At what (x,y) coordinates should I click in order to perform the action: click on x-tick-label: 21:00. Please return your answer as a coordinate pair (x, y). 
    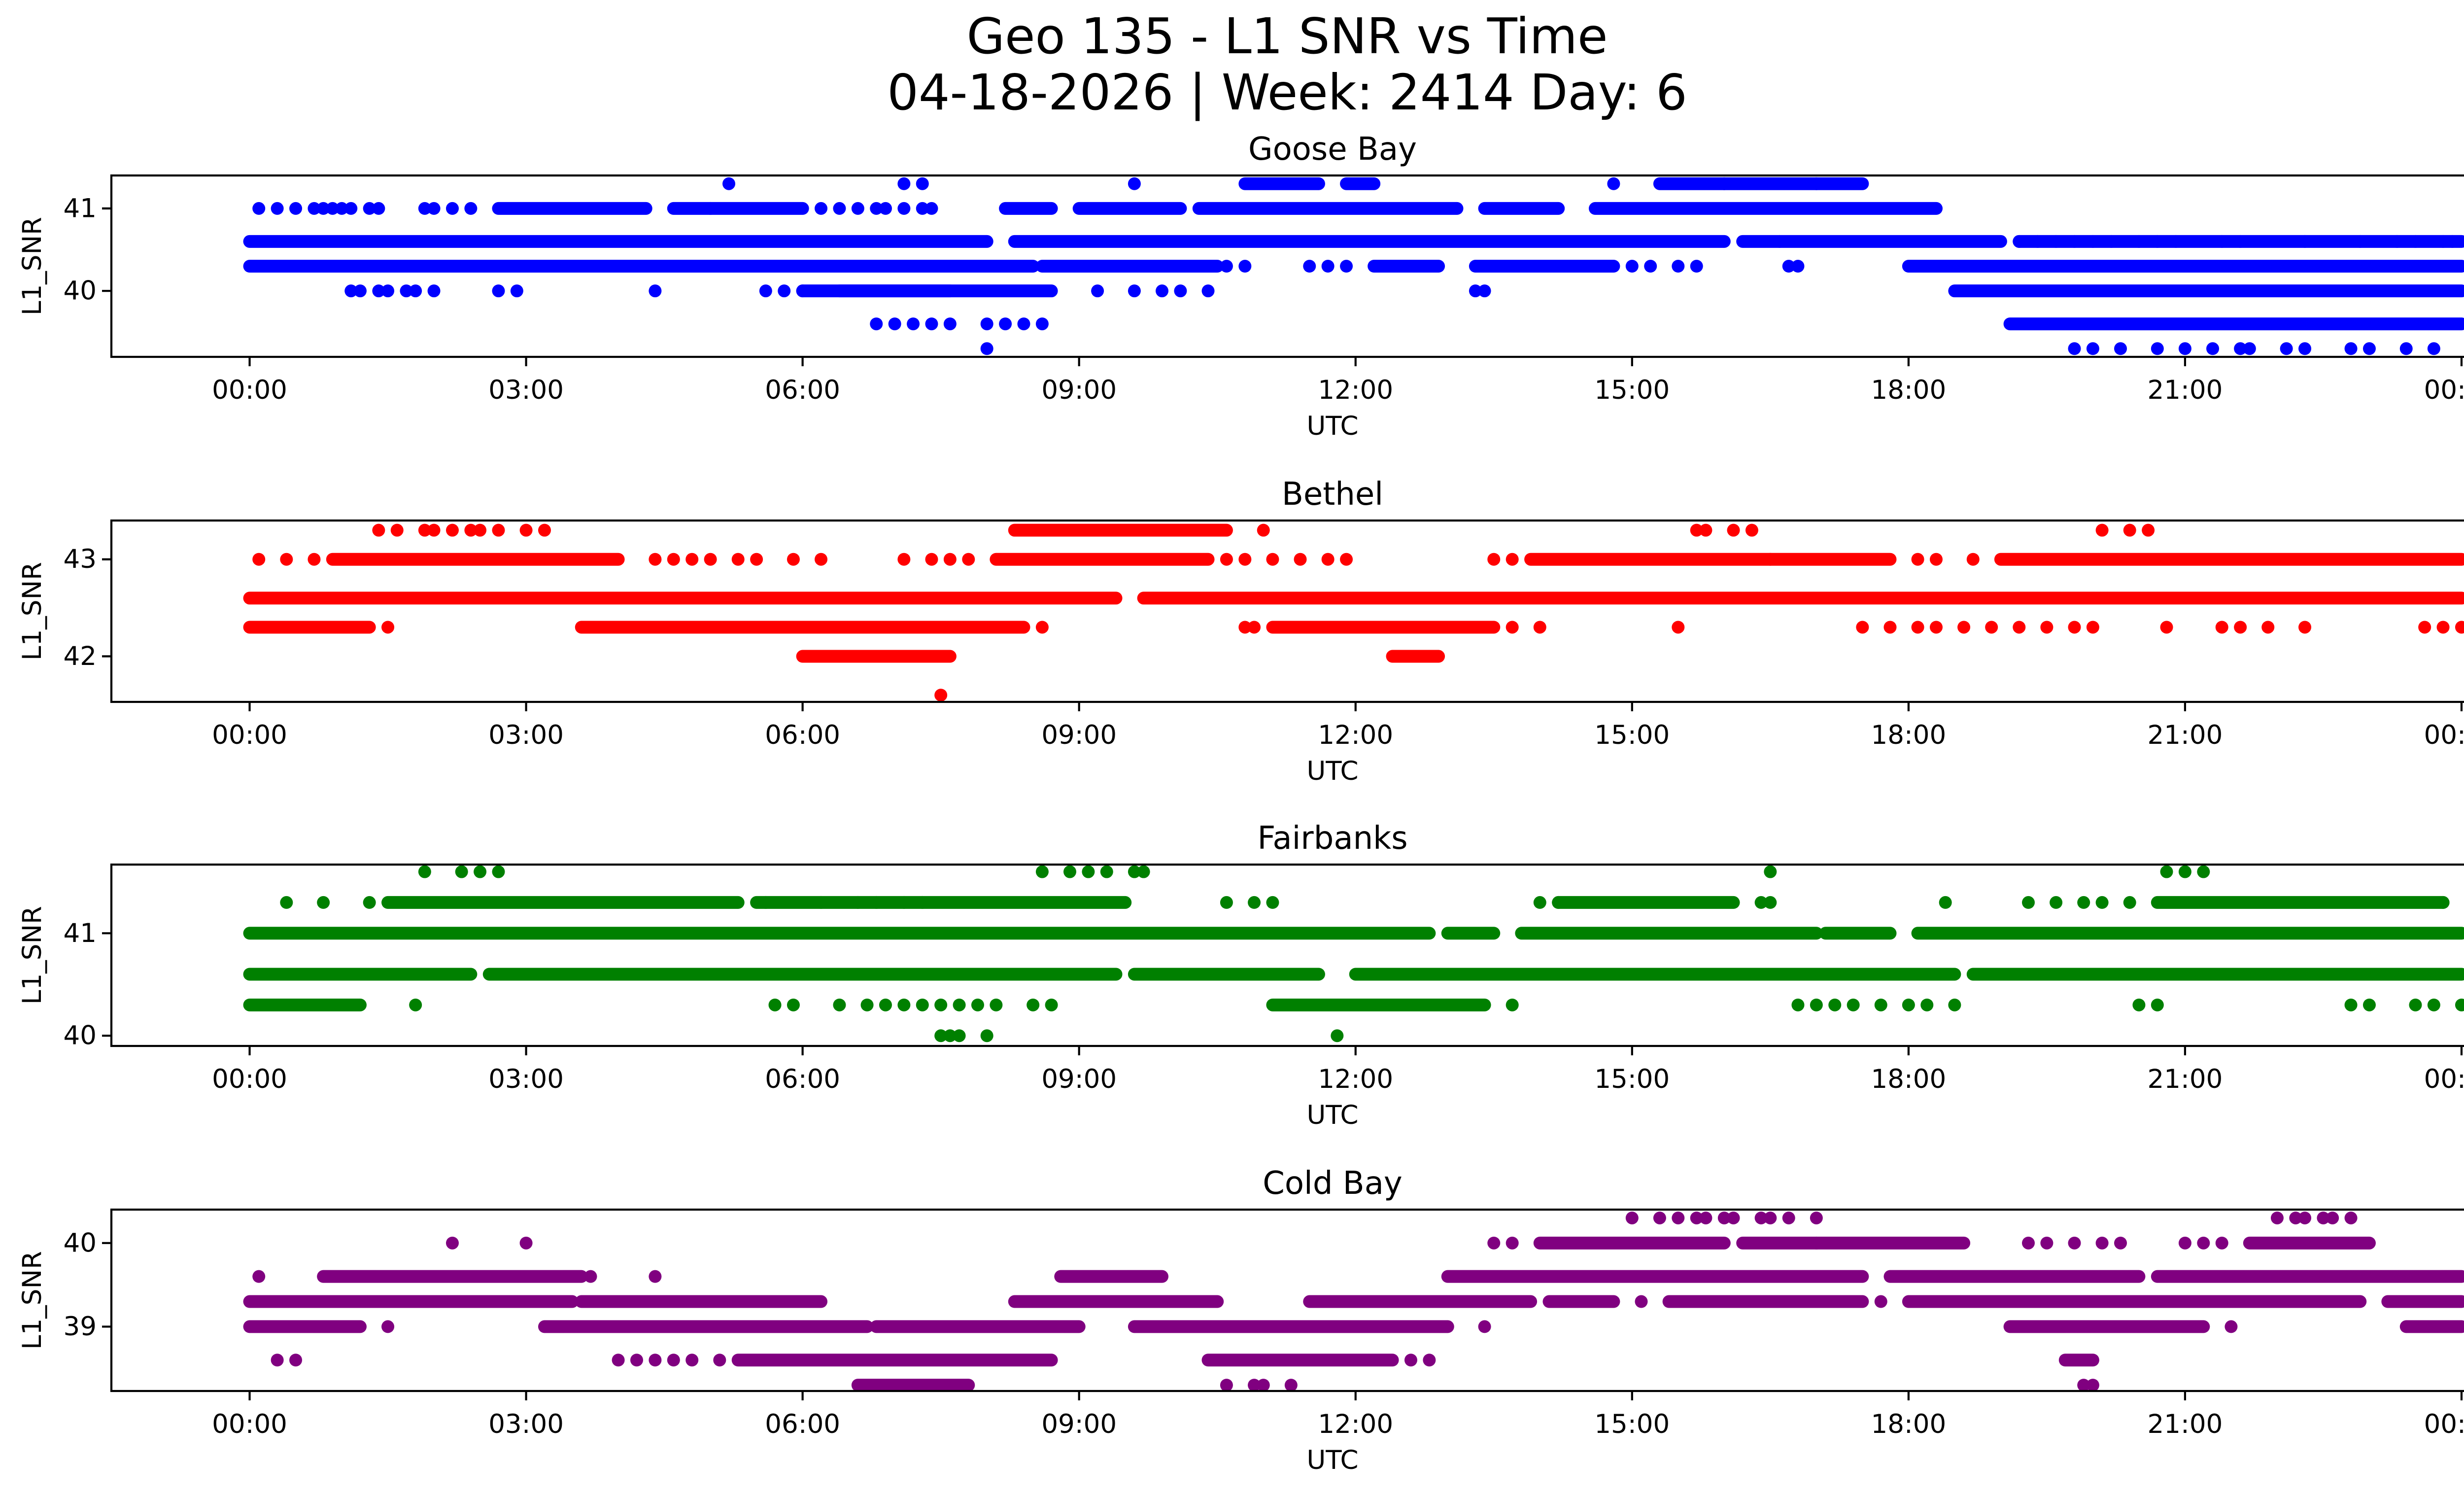
    Looking at the image, I should click on (2185, 390).